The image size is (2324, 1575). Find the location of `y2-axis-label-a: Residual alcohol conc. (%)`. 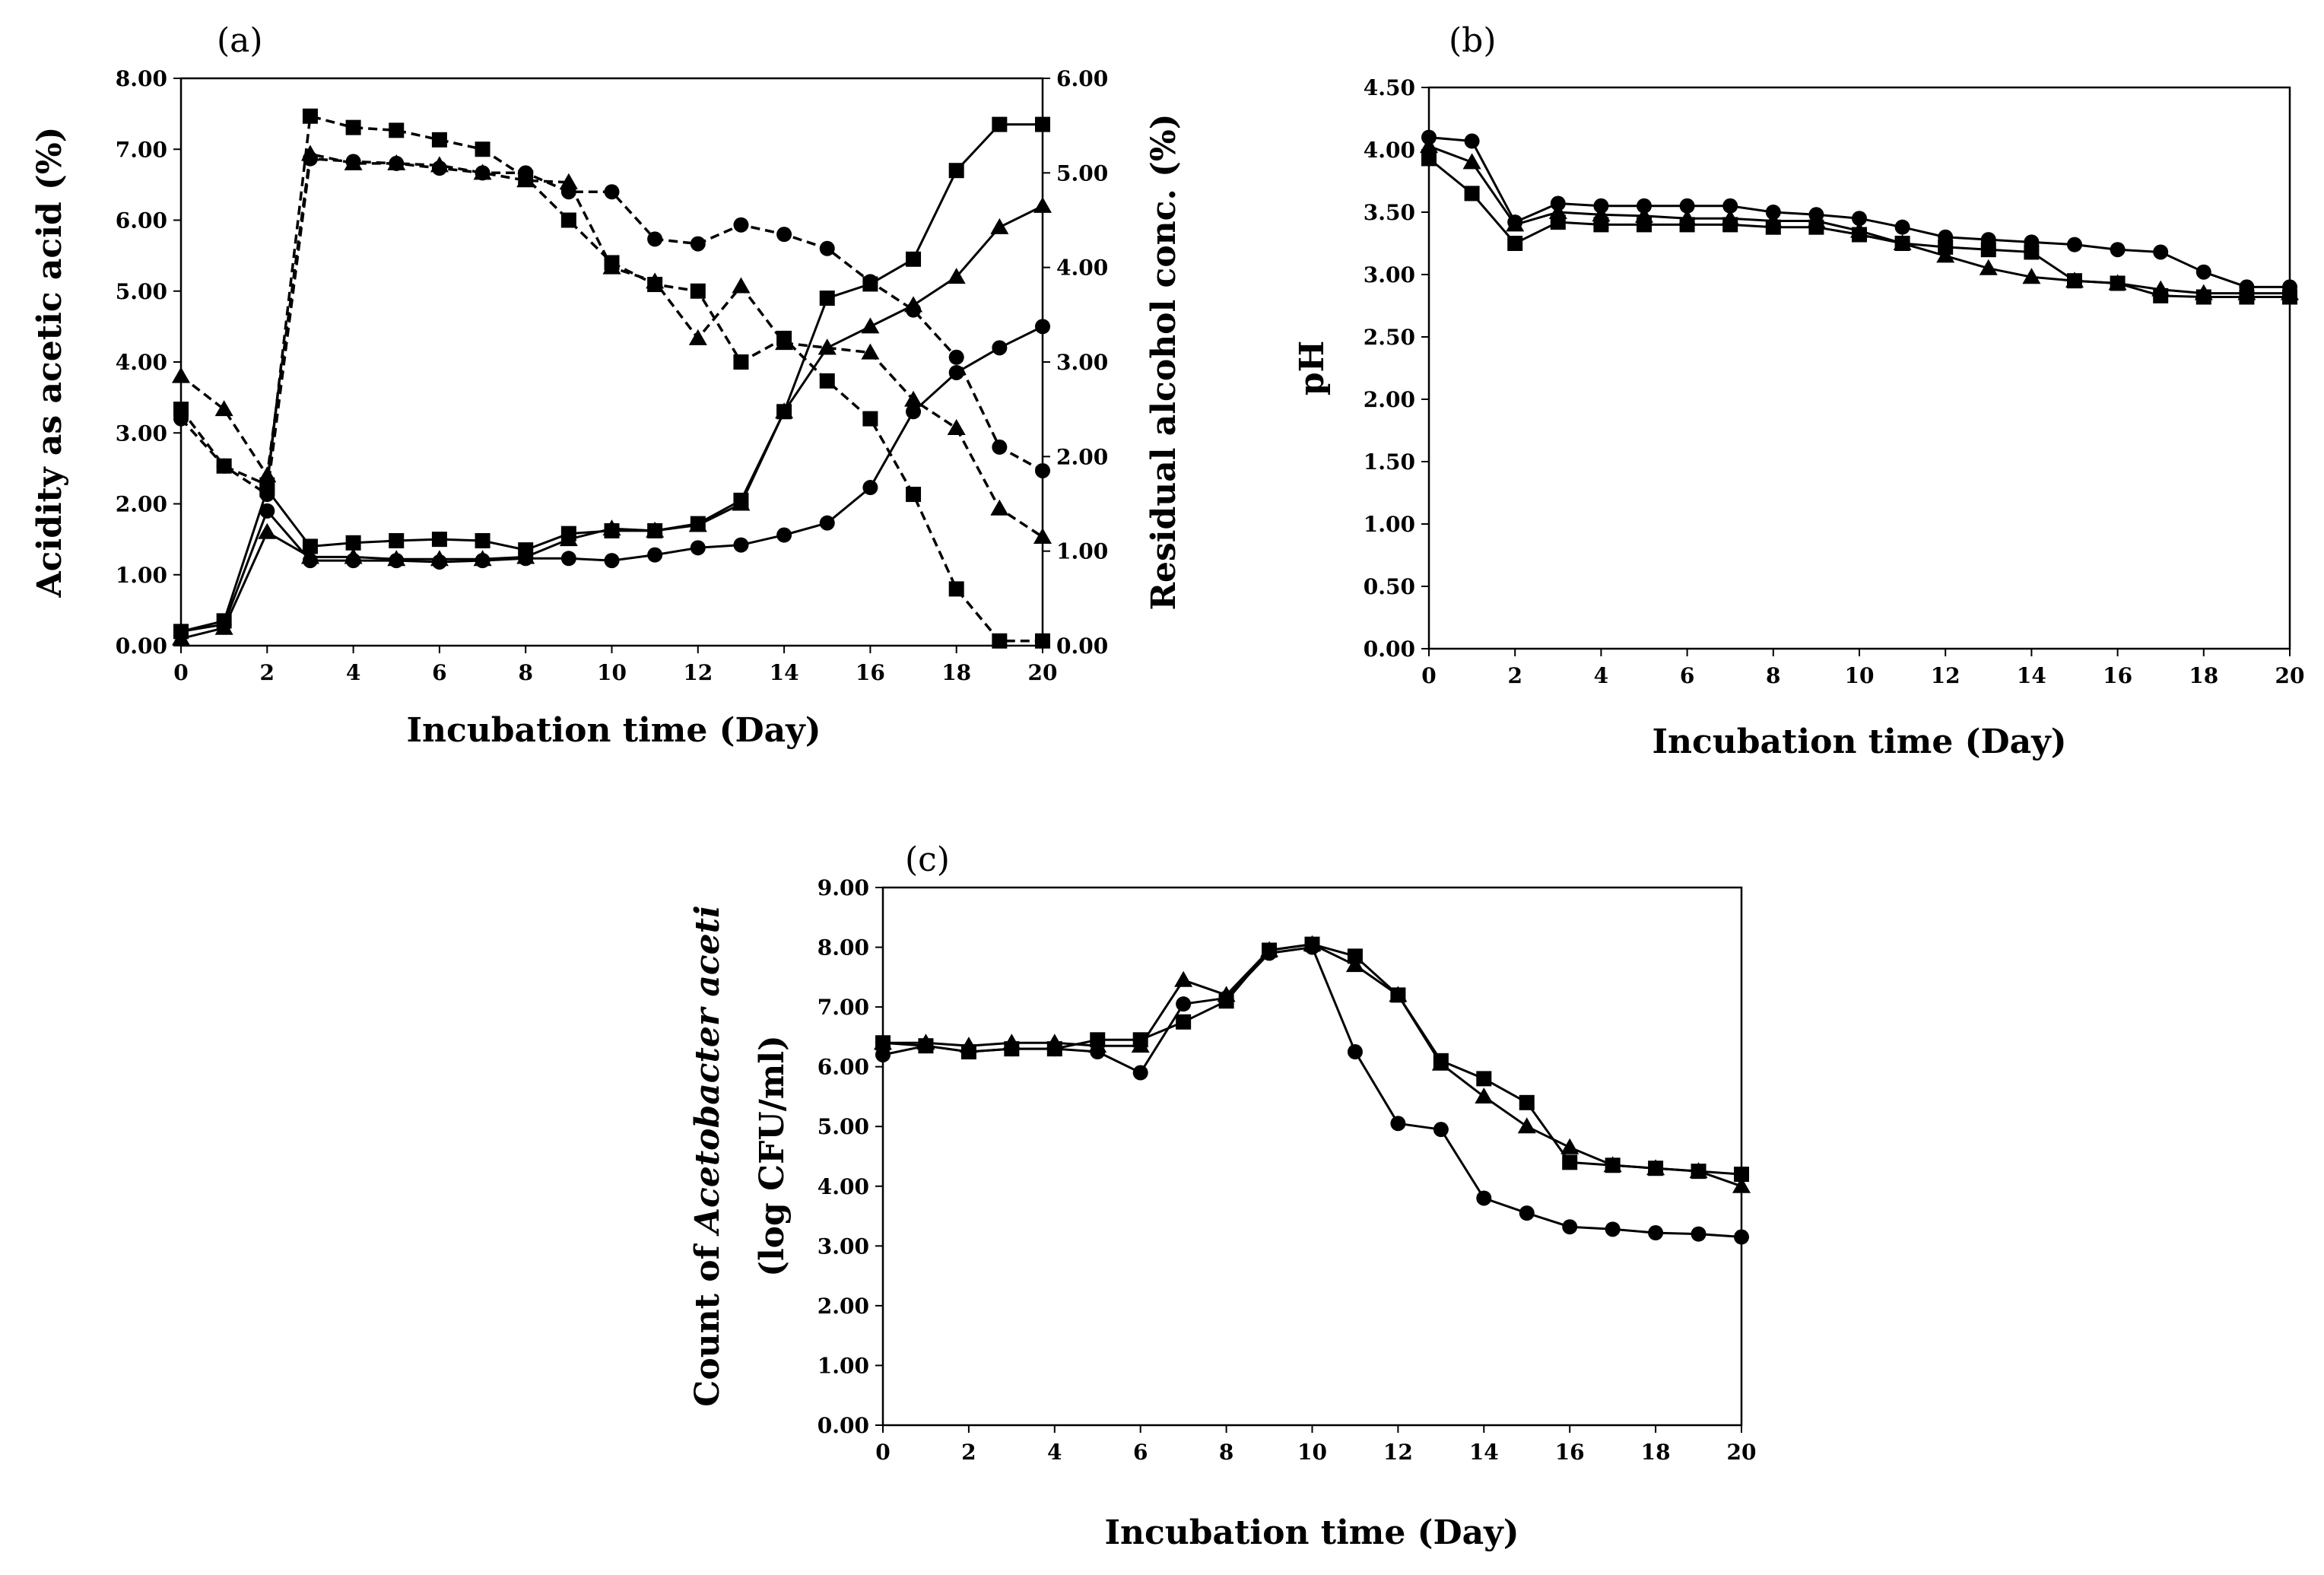

y2-axis-label-a: Residual alcohol conc. (%) is located at coordinates (1164, 361).